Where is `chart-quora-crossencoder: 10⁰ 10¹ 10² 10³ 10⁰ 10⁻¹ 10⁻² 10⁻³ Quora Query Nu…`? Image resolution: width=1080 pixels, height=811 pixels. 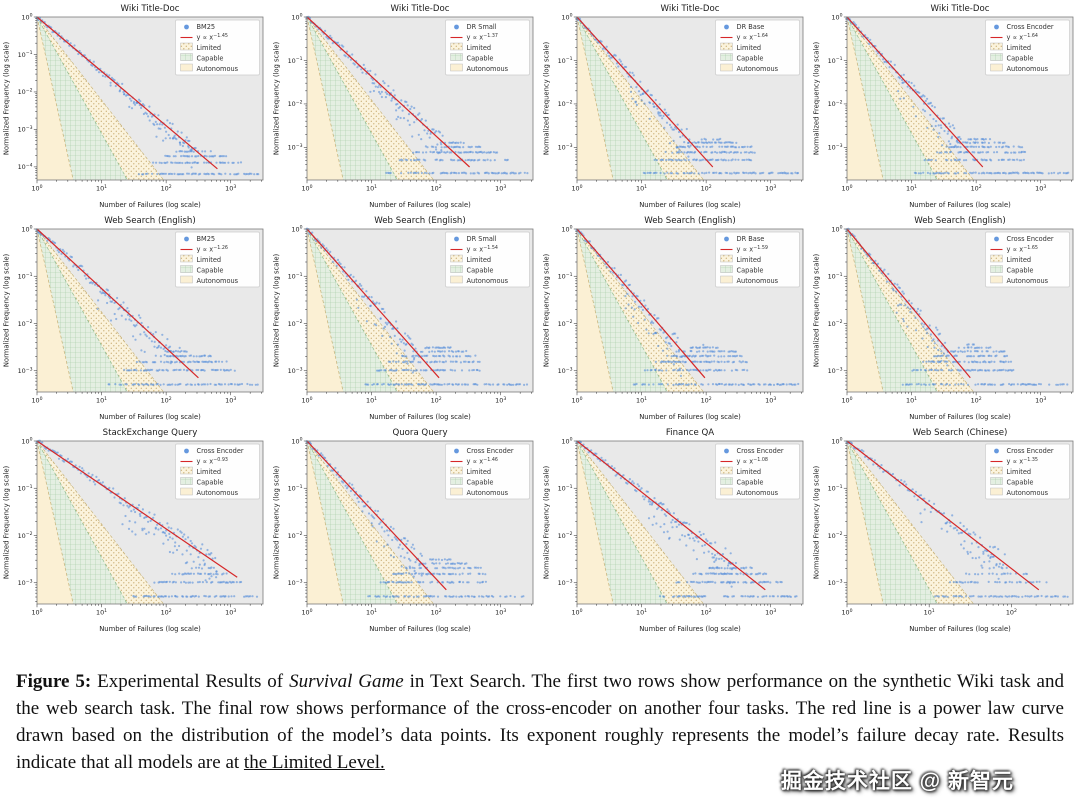 chart-quora-crossencoder: 10⁰ 10¹ 10² 10³ 10⁰ 10⁻¹ 10⁻² 10⁻³ Quora Query Nu… is located at coordinates (403, 530).